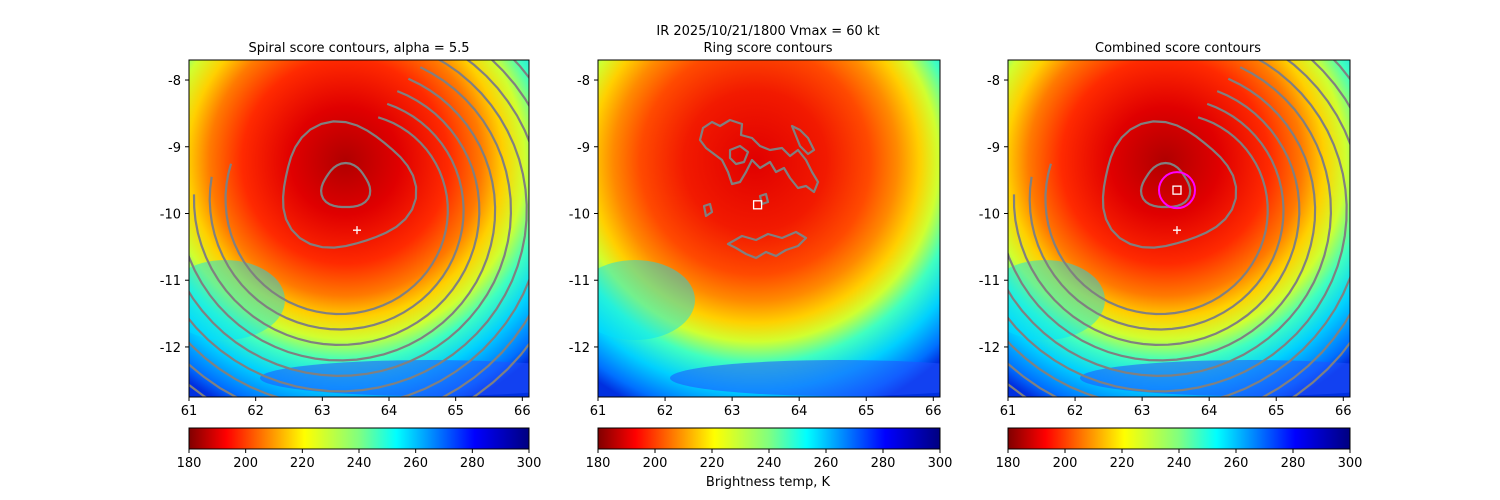 This screenshot has height=500, width=1500. I want to click on warm-band-combined, so click(1056, 300).